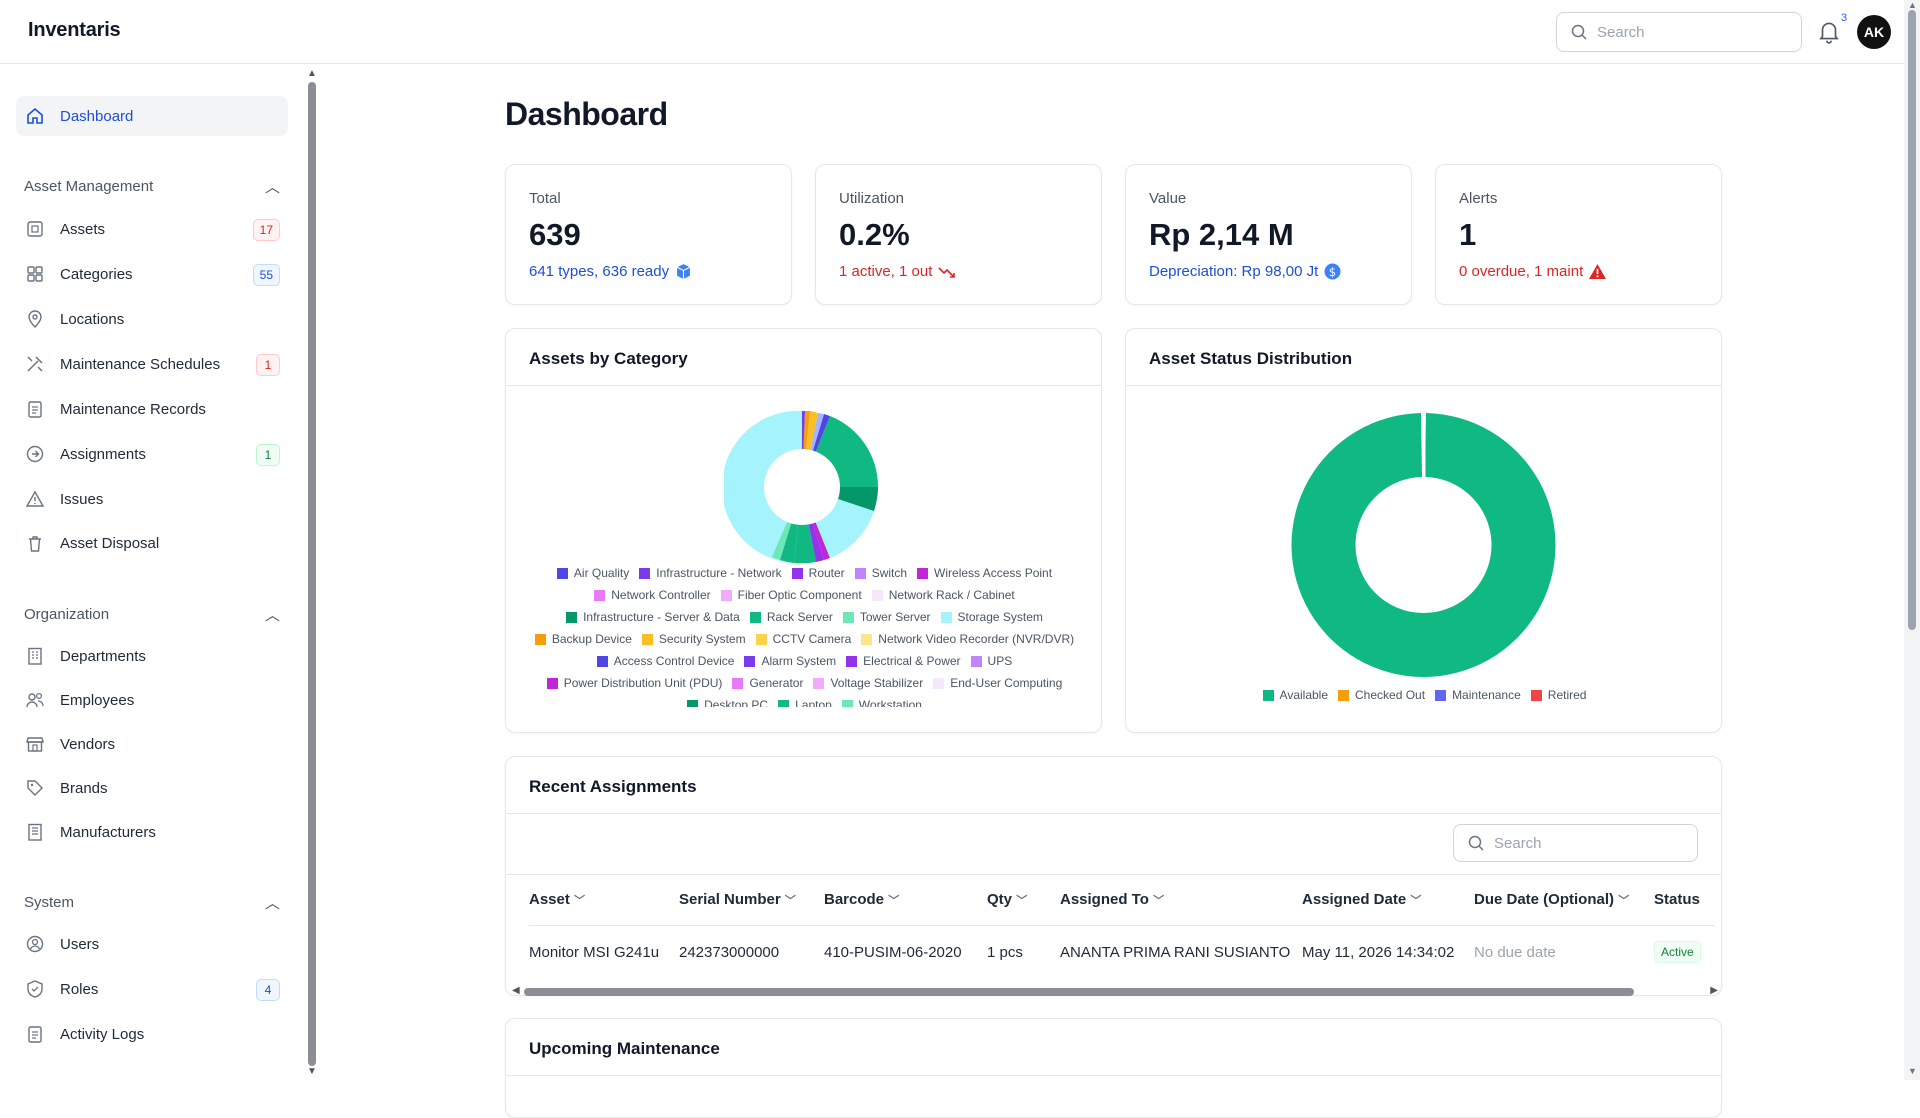  I want to click on column-label: Serial Number, so click(730, 900).